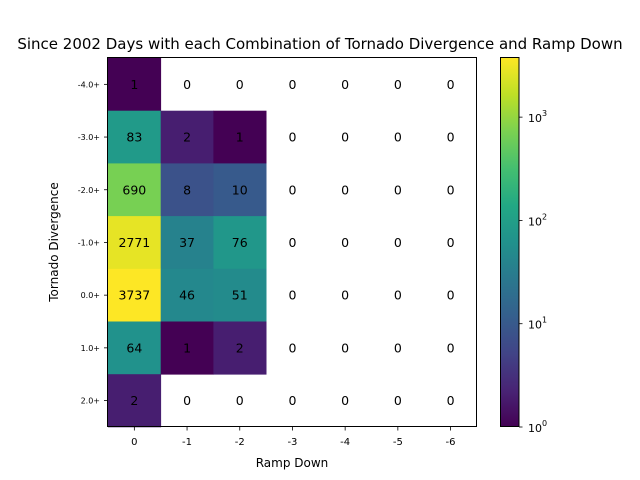 This screenshot has height=480, width=640. I want to click on y-tick-label: -2.0+, so click(89, 190).